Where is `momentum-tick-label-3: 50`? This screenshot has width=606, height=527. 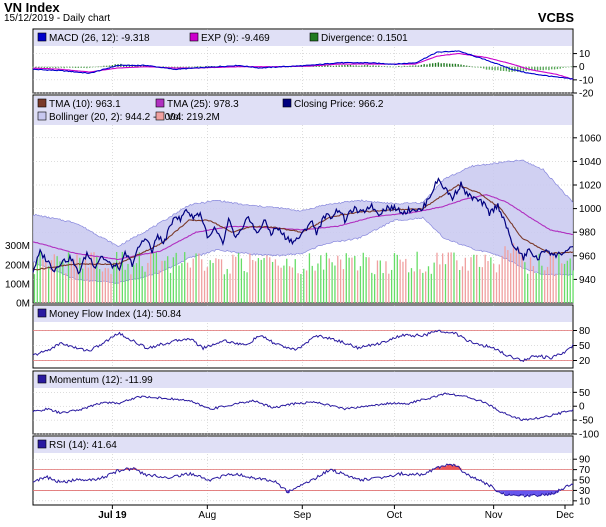 momentum-tick-label-3: 50 is located at coordinates (585, 393).